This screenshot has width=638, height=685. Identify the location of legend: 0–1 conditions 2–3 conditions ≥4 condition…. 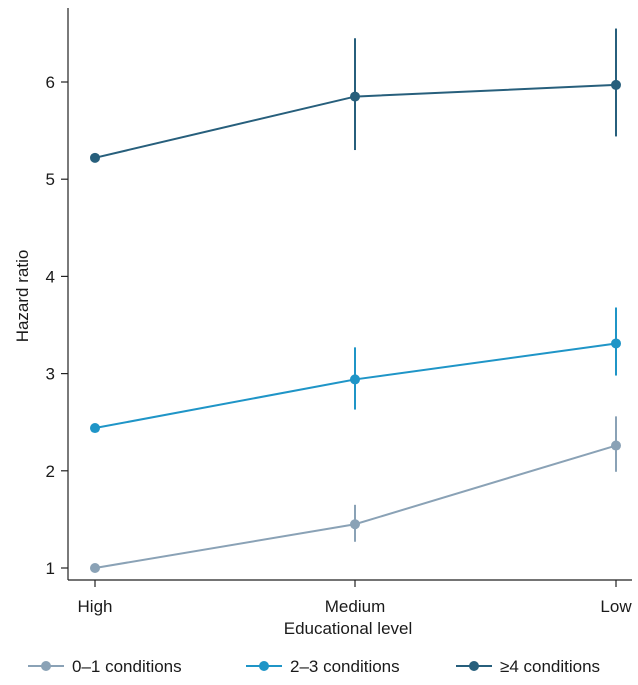
(314, 666).